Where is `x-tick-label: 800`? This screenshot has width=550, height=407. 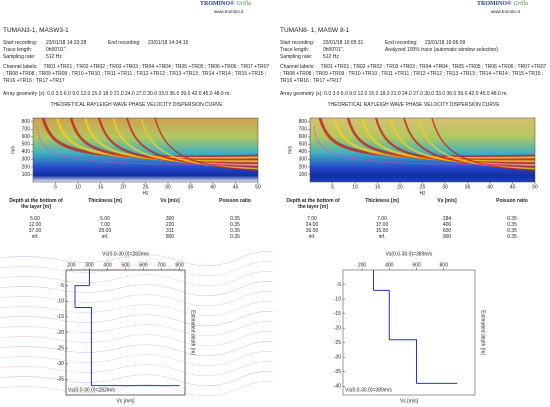 x-tick-label: 800 is located at coordinates (179, 265).